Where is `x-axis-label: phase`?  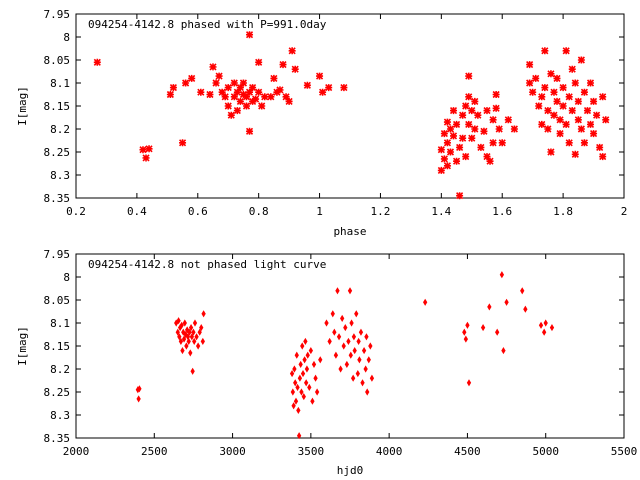 x-axis-label: phase is located at coordinates (349, 231).